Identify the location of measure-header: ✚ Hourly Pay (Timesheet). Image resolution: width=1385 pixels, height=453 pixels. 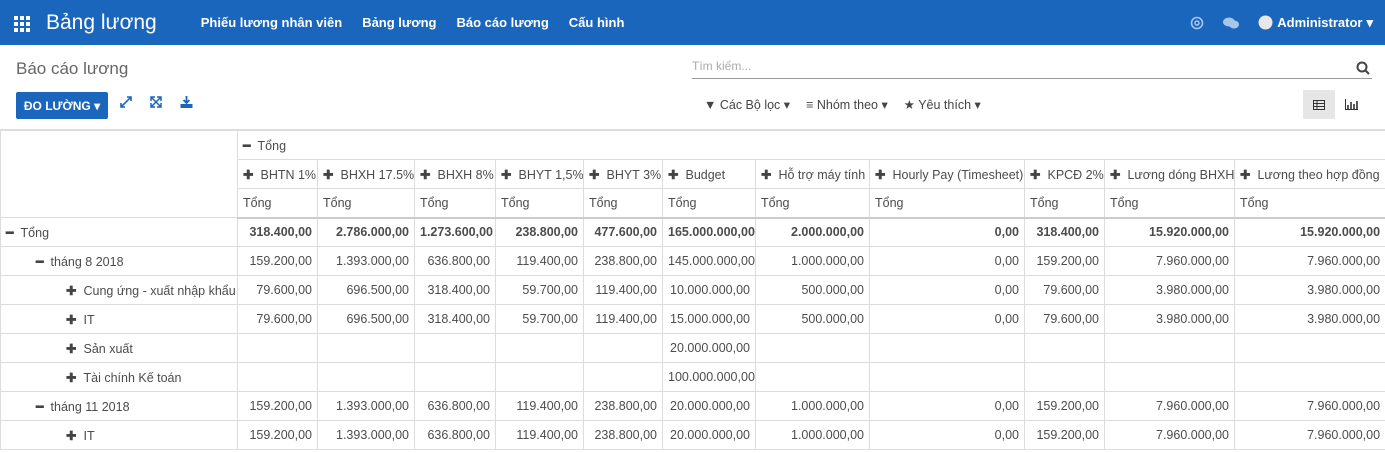
(947, 174).